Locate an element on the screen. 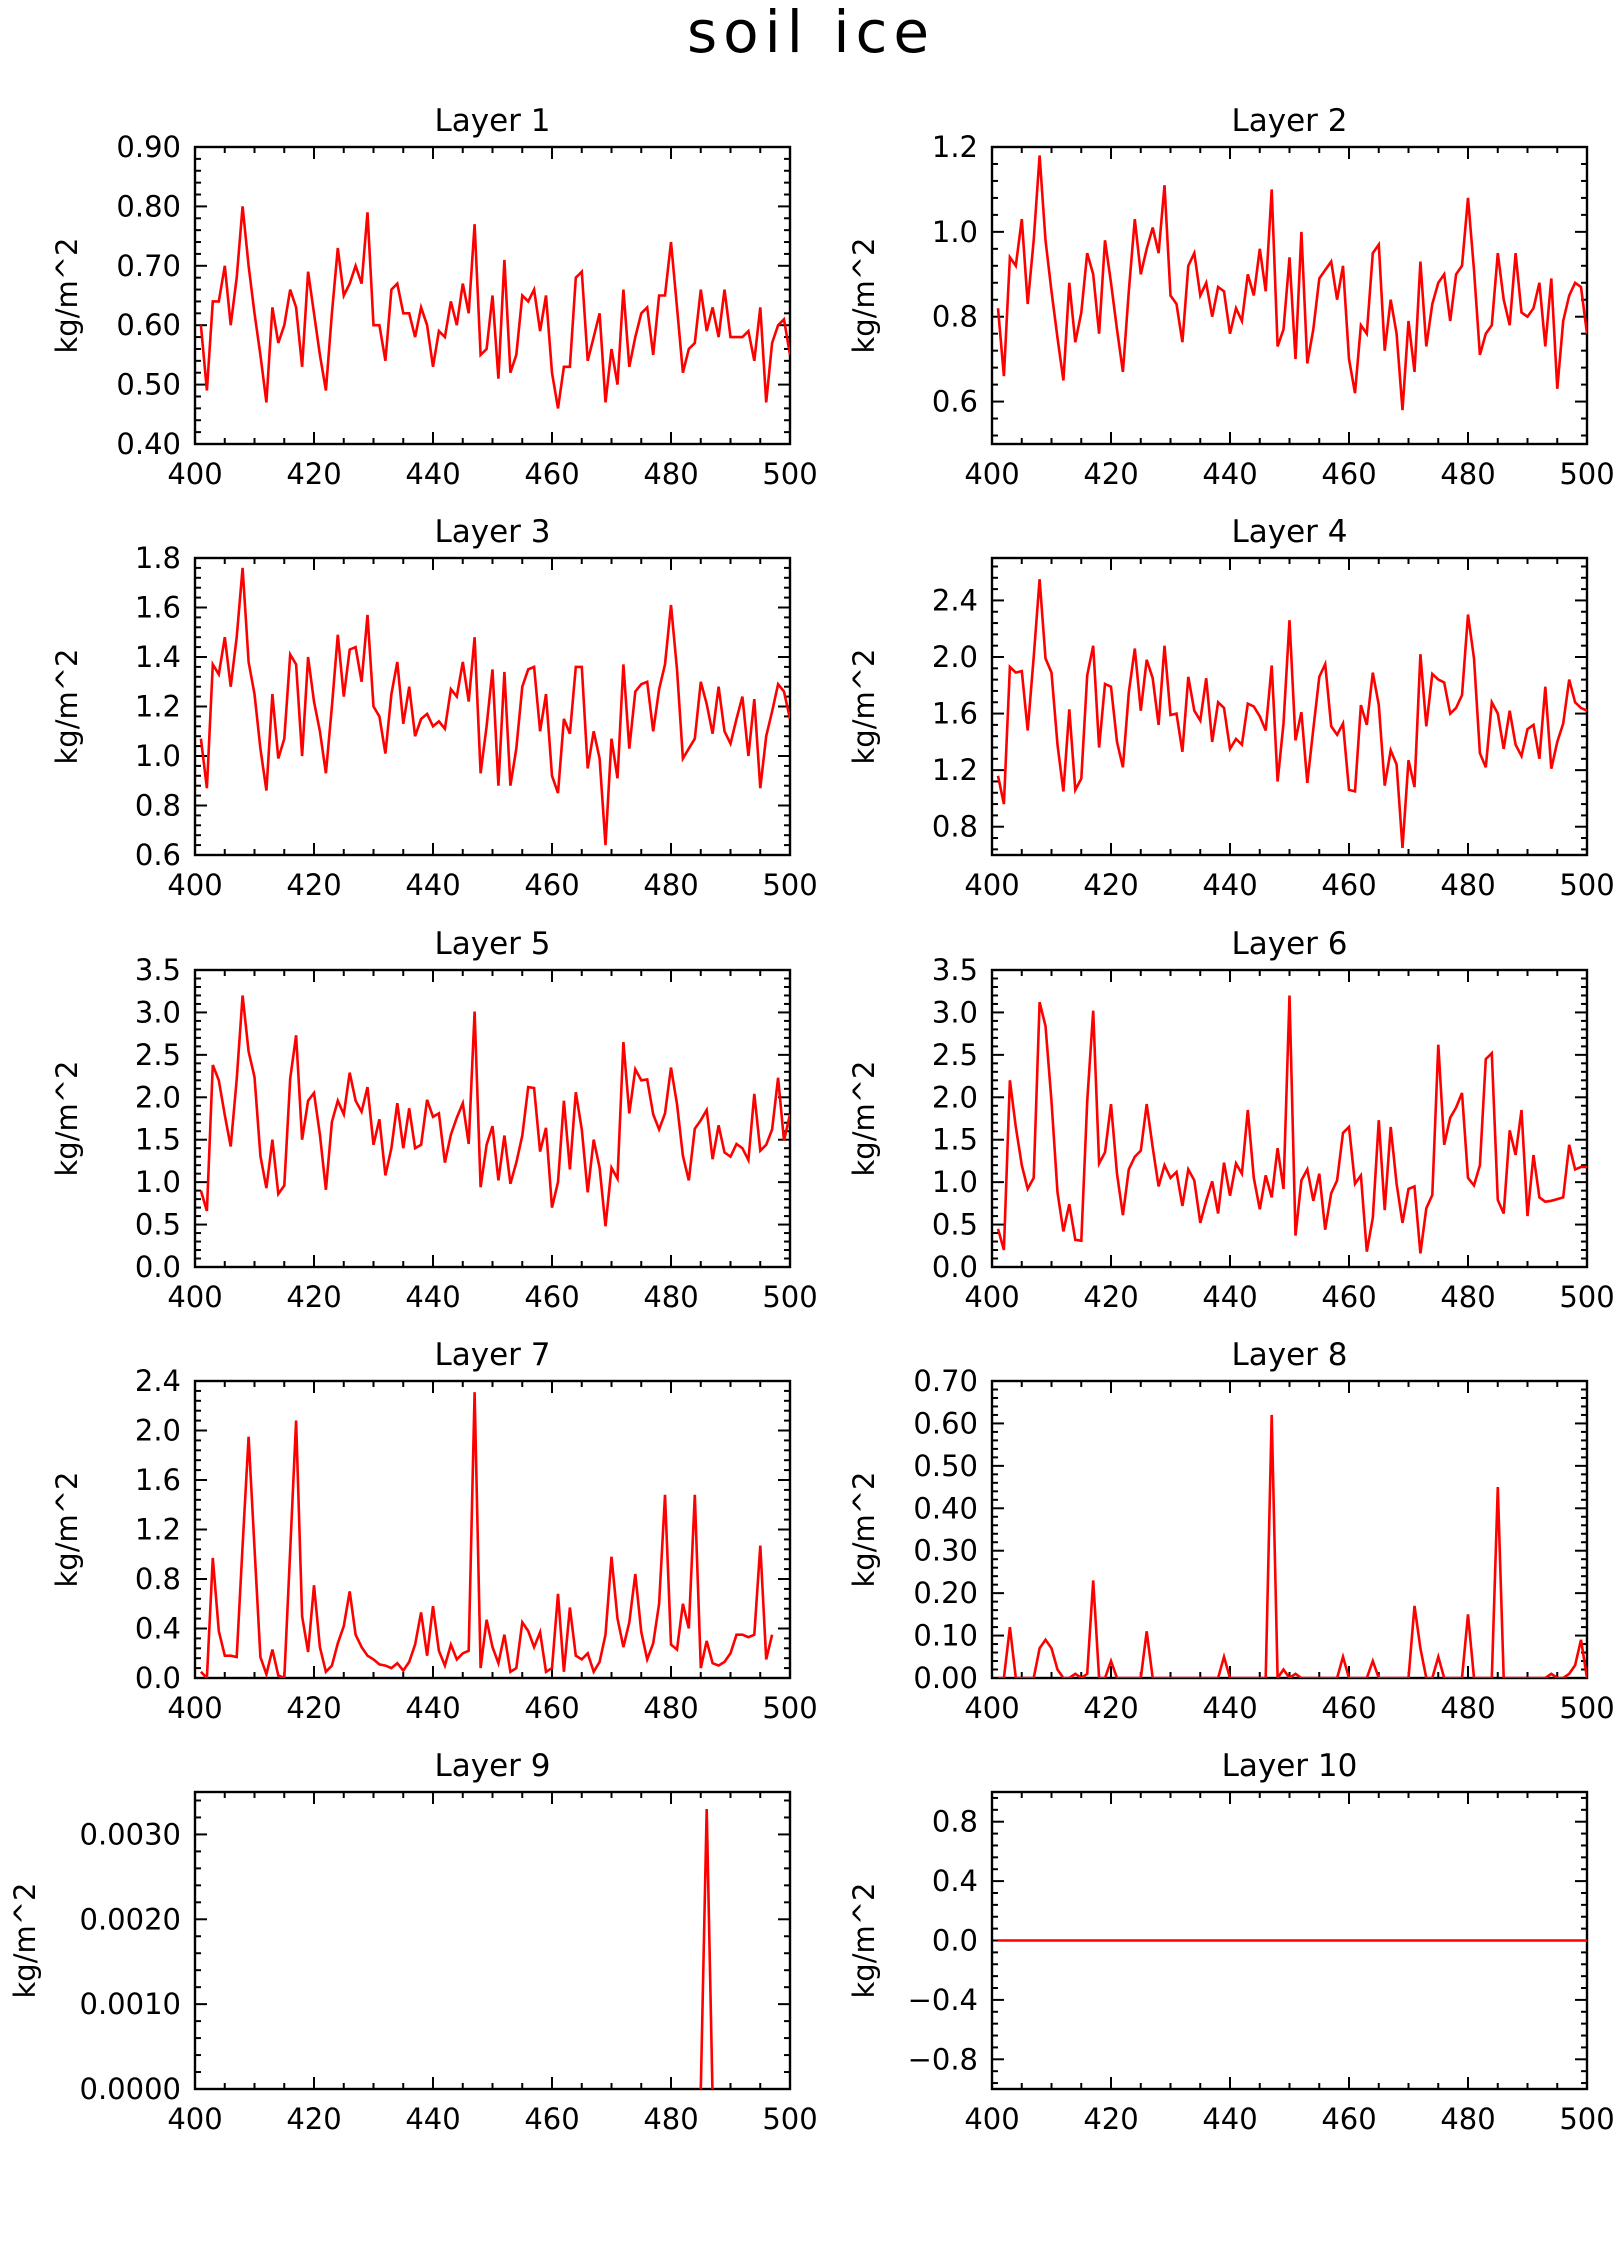  panel-title: Layer 2 is located at coordinates (1289, 121).